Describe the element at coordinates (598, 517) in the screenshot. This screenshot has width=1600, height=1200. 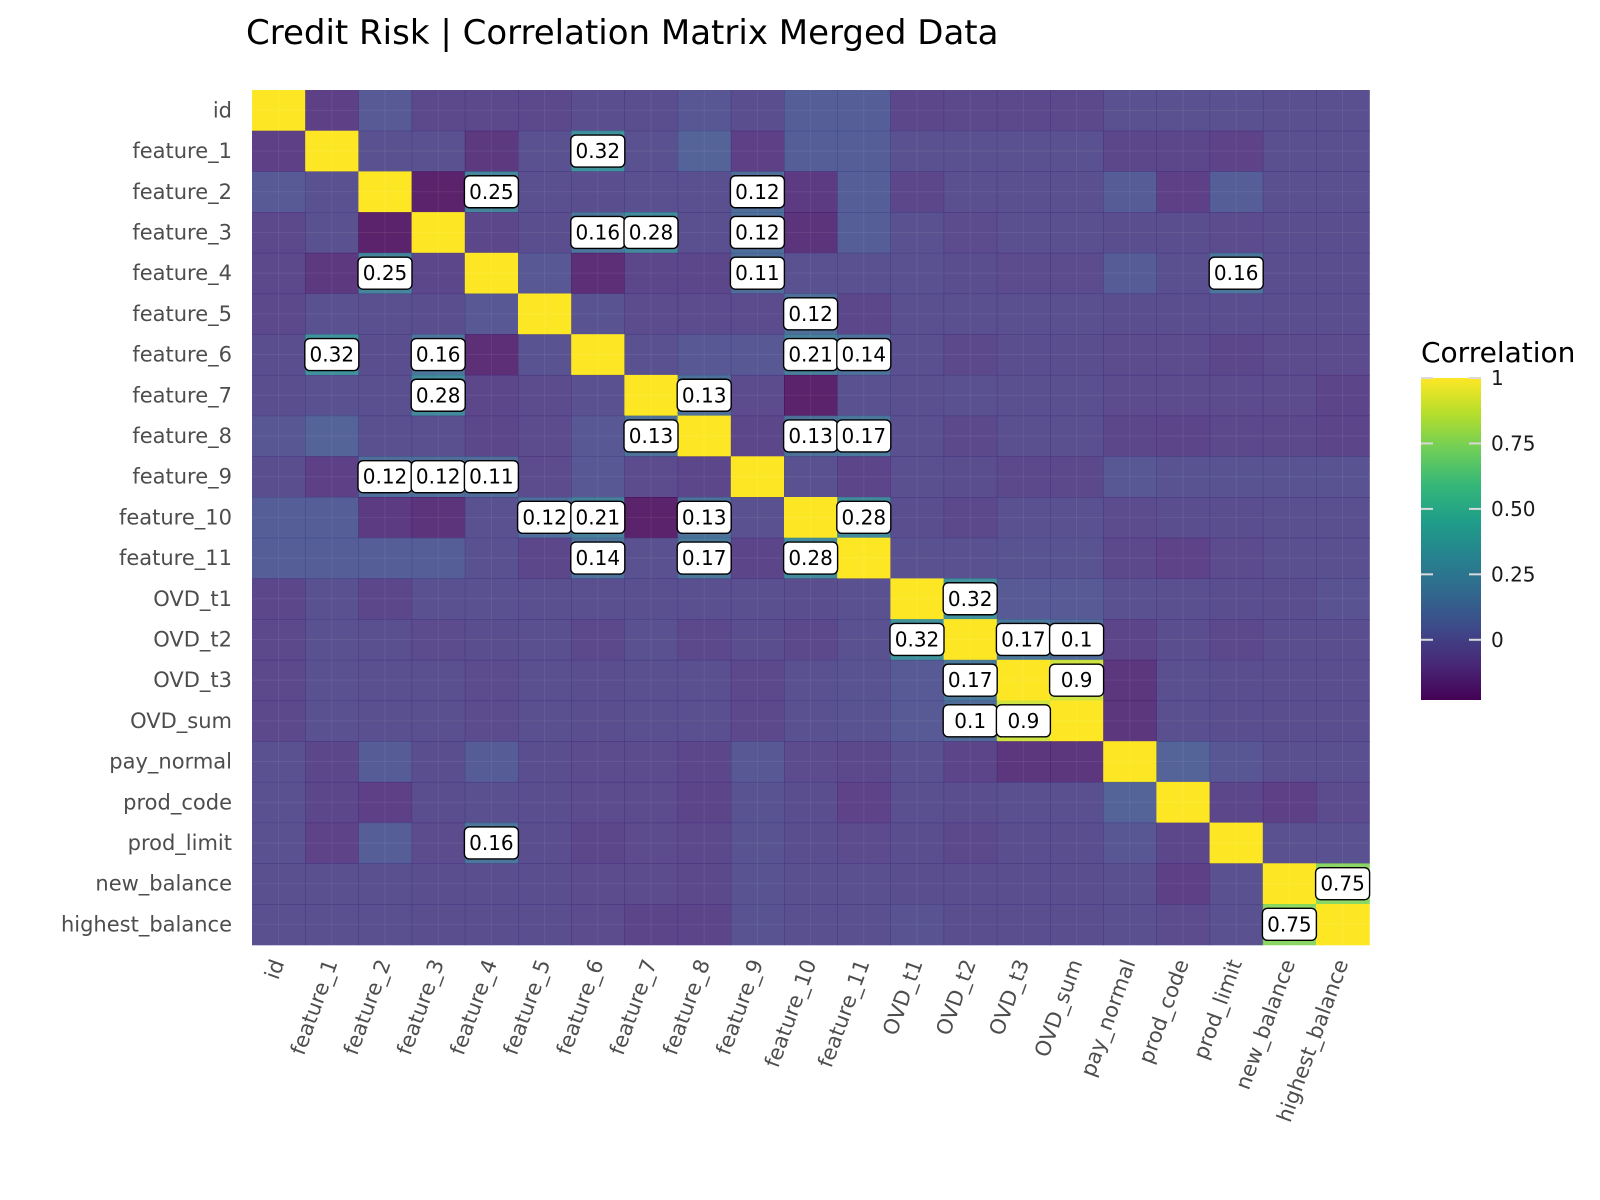
I see `cell-value-label: 0.21` at that location.